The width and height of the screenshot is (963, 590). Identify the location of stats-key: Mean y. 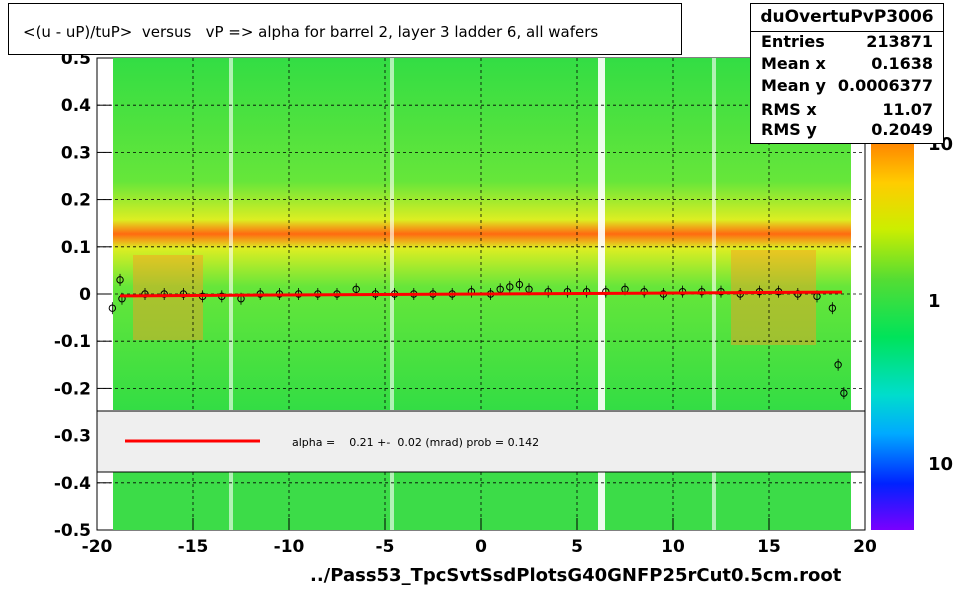
(793, 85).